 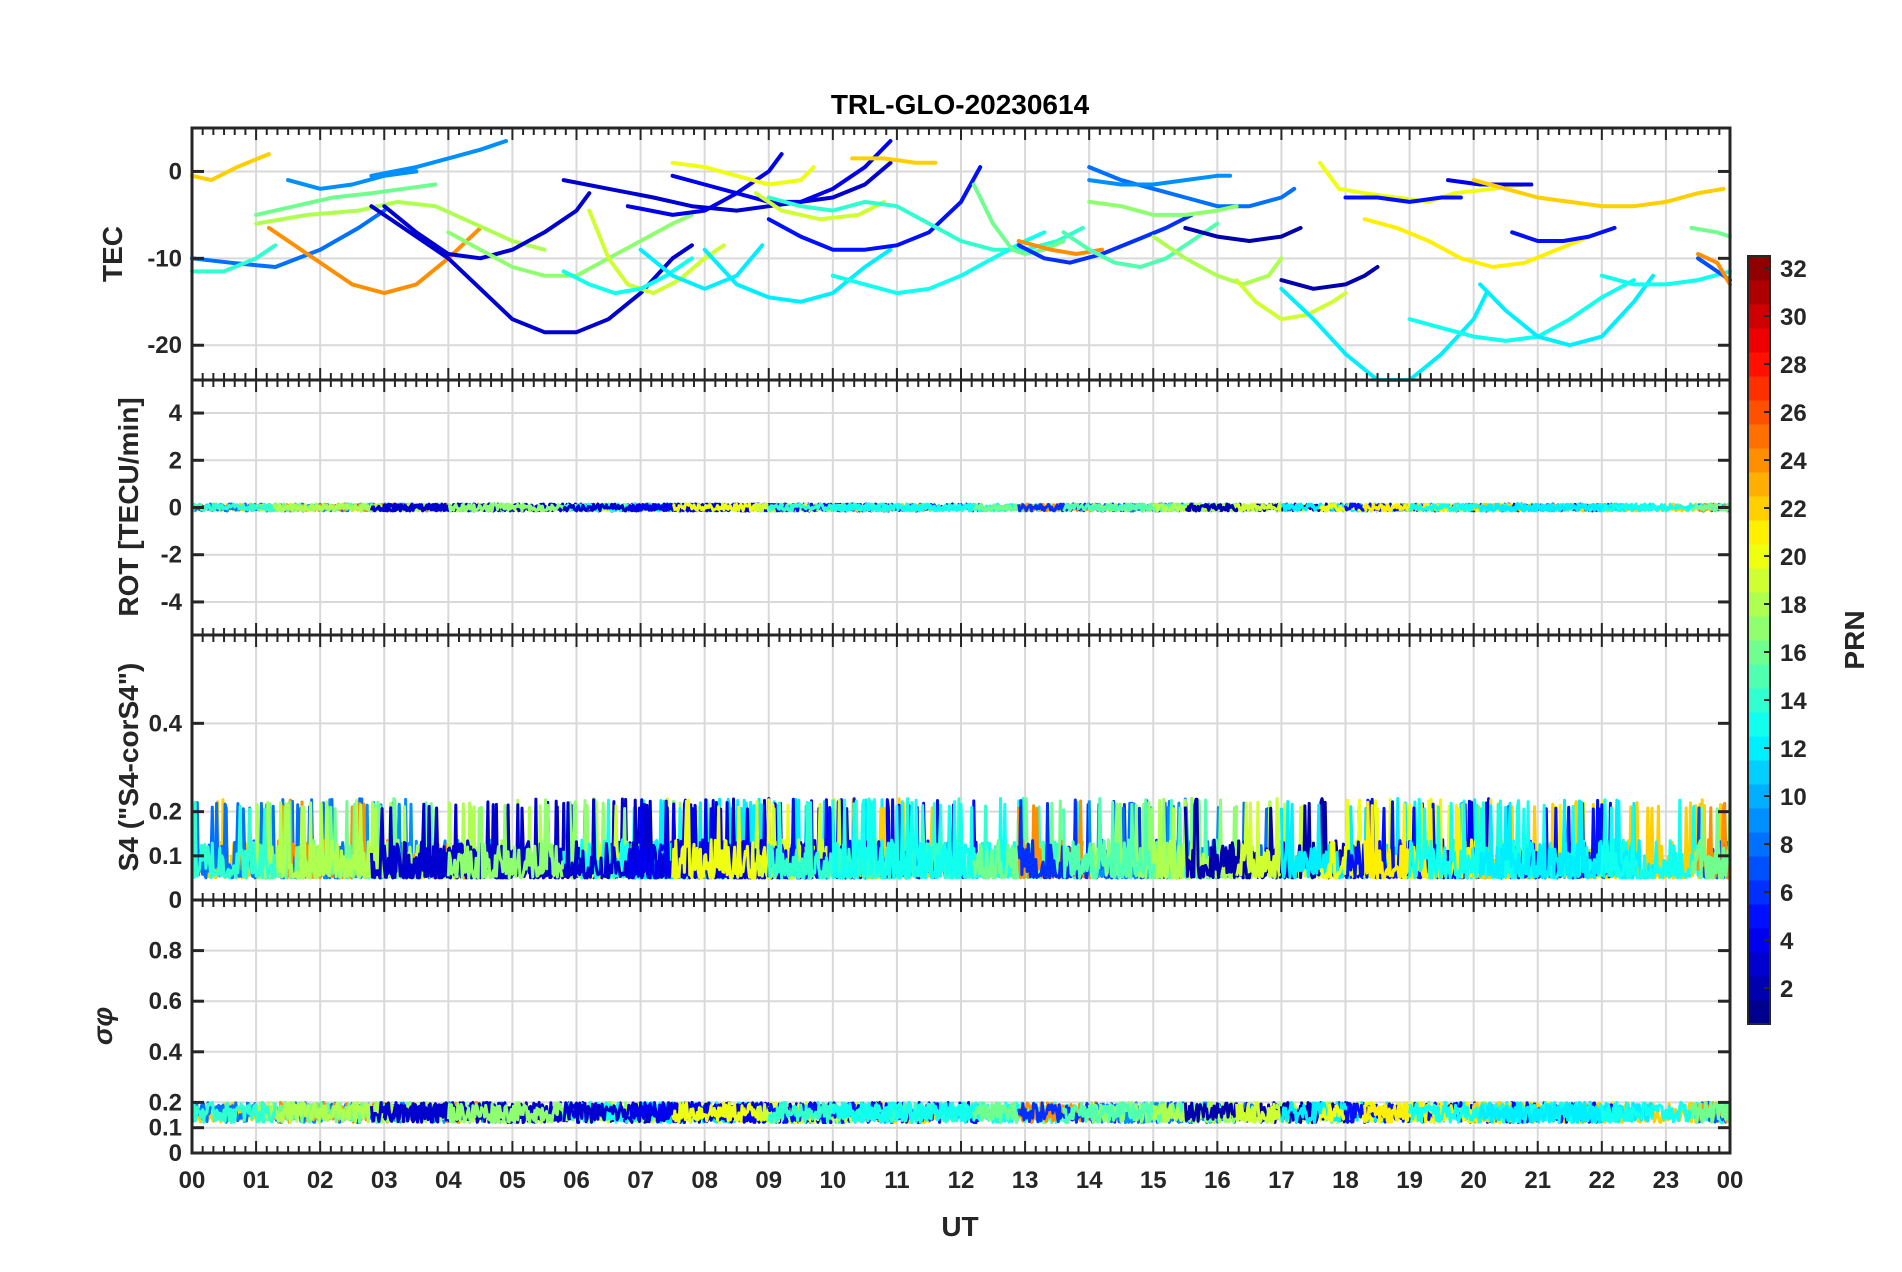 What do you see at coordinates (1793, 749) in the screenshot?
I see `colorbar-tick-label: 12` at bounding box center [1793, 749].